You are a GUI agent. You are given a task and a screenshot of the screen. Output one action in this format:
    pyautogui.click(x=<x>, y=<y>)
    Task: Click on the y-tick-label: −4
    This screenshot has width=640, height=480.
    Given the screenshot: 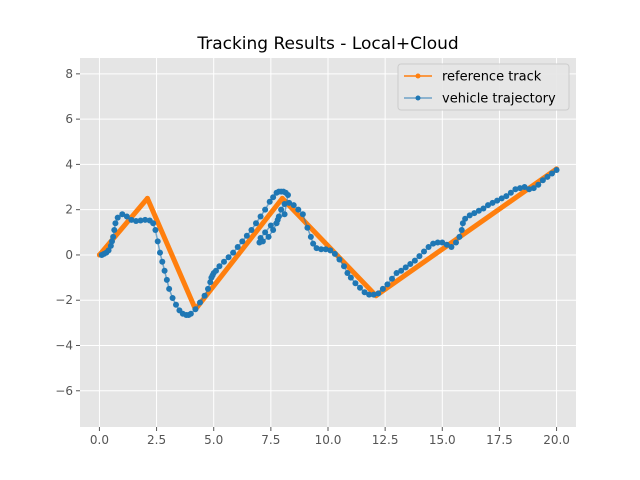 What is the action you would take?
    pyautogui.click(x=64, y=346)
    